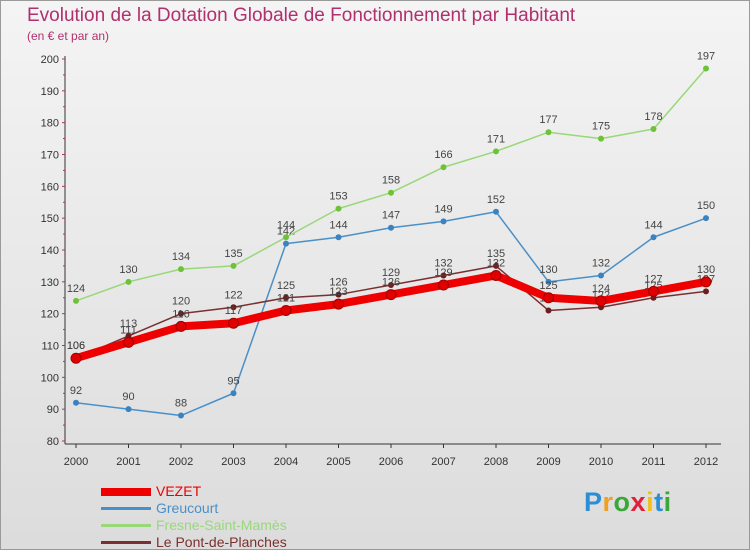 The width and height of the screenshot is (750, 551). I want to click on data-label: 171, so click(496, 139).